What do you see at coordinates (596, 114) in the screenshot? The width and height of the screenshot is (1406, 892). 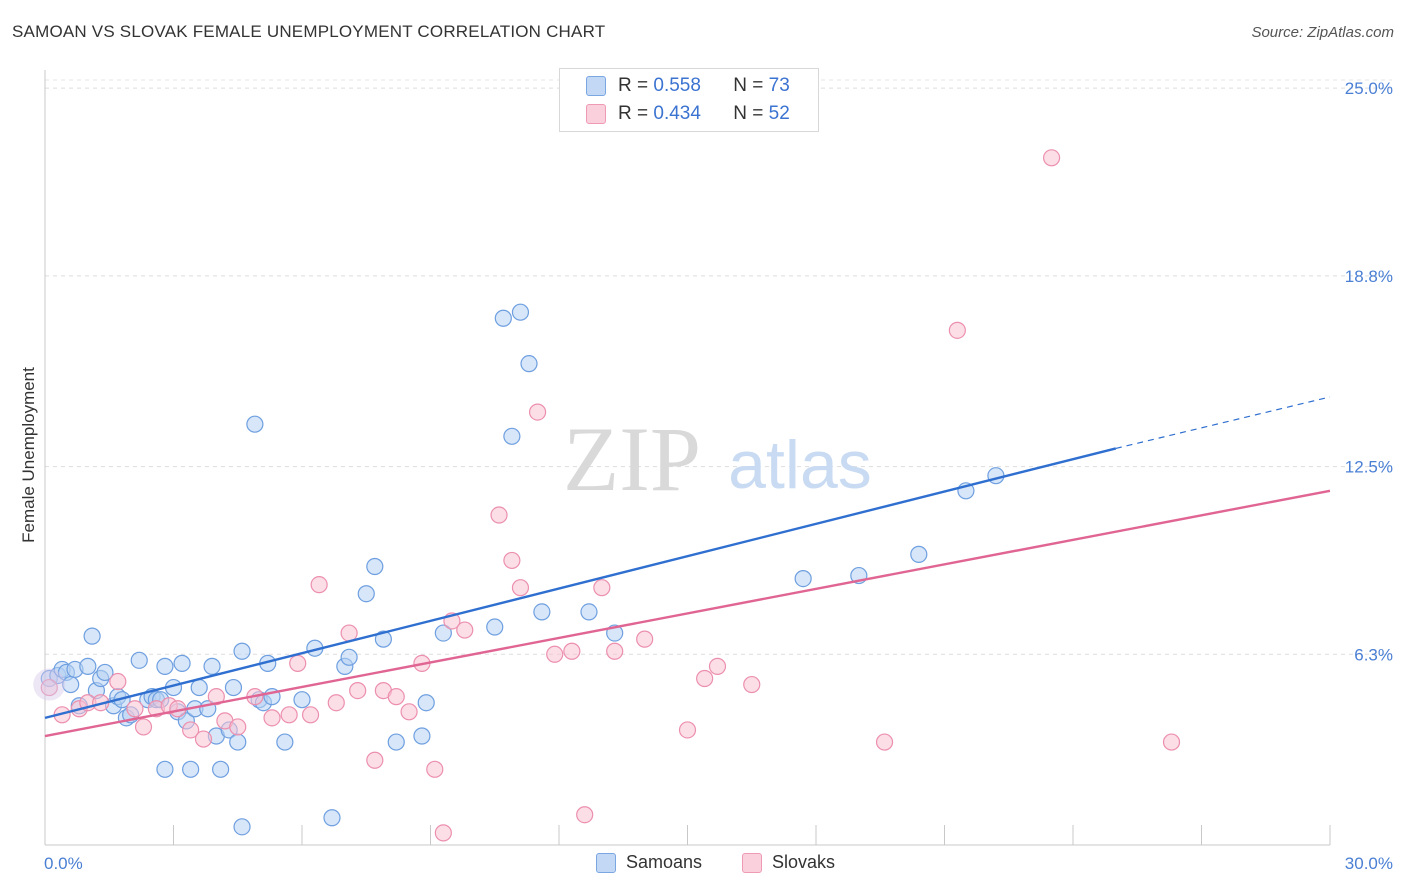 I see `legend-swatch-slovaks` at bounding box center [596, 114].